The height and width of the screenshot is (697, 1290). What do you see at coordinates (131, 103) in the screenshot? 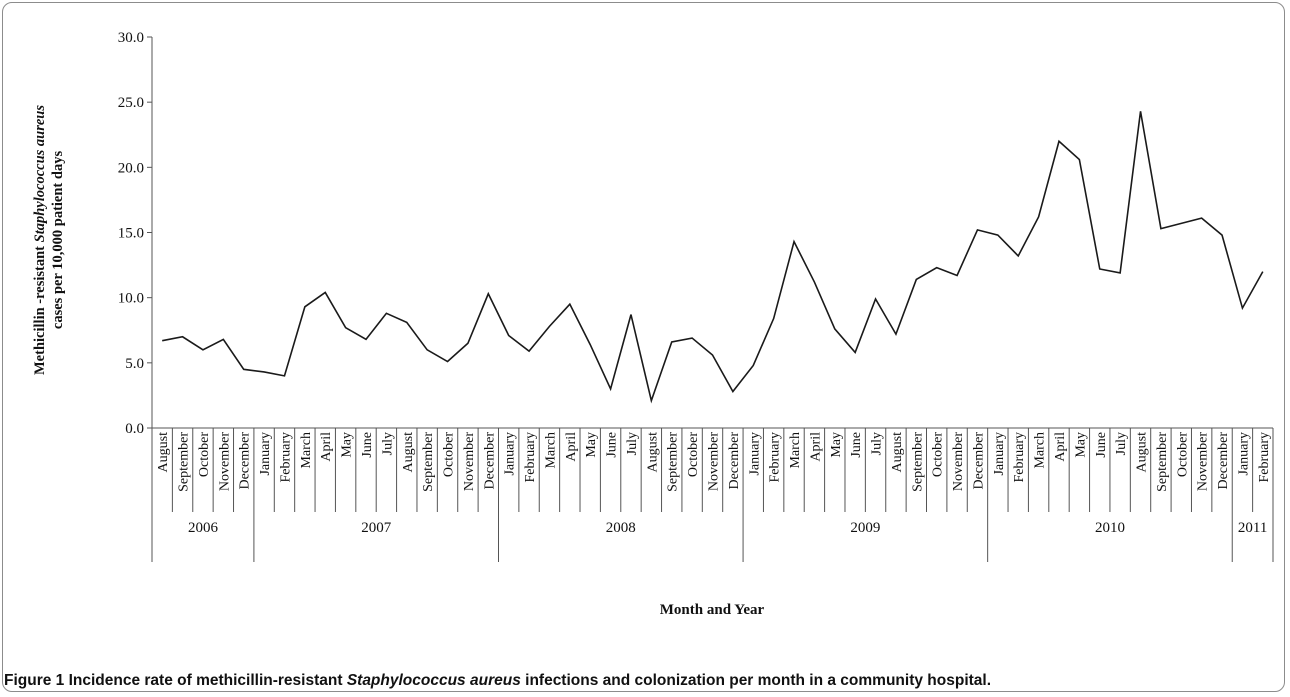
I see `y-tick-label: 25.0` at bounding box center [131, 103].